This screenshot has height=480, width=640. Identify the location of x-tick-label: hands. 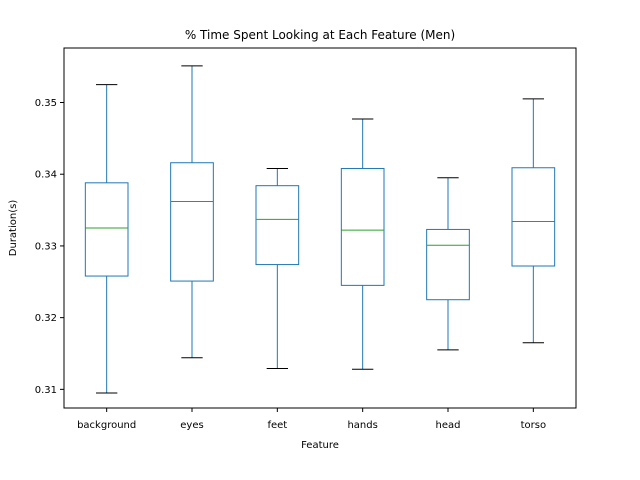
(362, 425).